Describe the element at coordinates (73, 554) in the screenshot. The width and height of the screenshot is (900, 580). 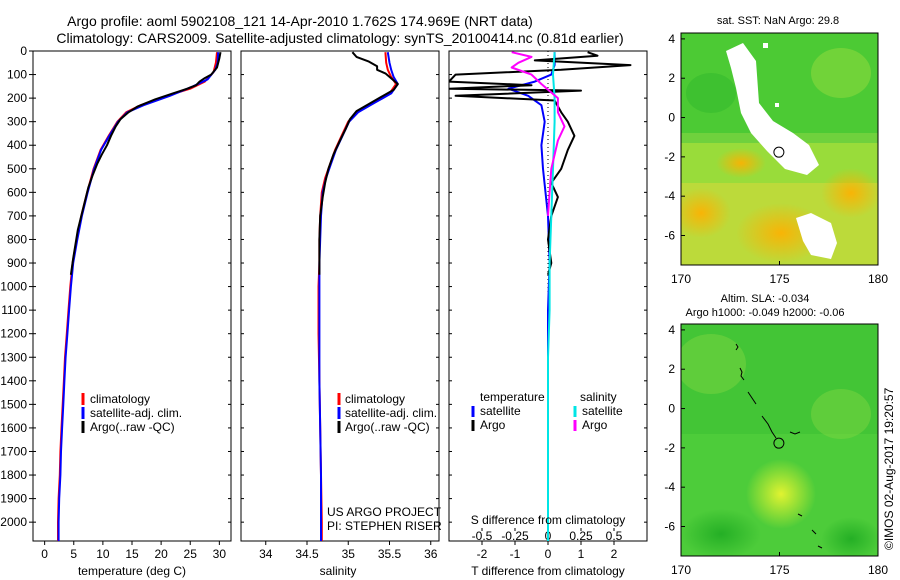
I see `x-tick-label: 5` at that location.